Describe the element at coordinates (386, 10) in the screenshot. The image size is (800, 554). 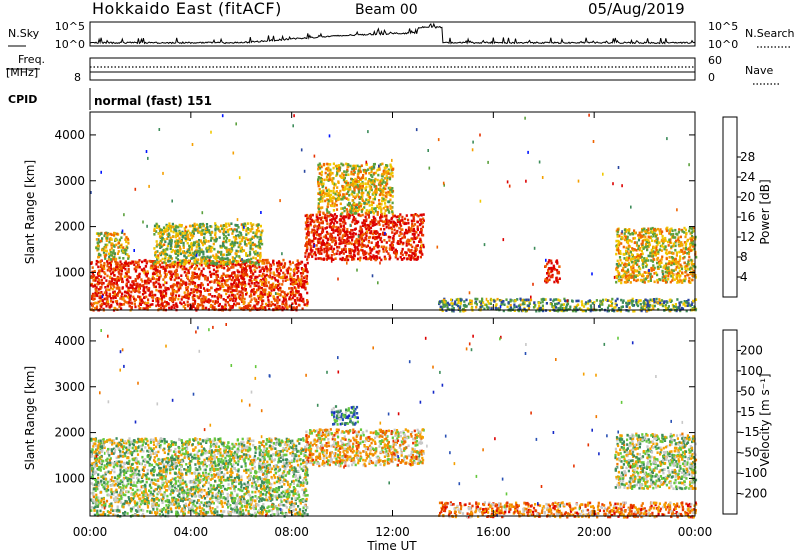
I see `beam-label: Beam 00` at that location.